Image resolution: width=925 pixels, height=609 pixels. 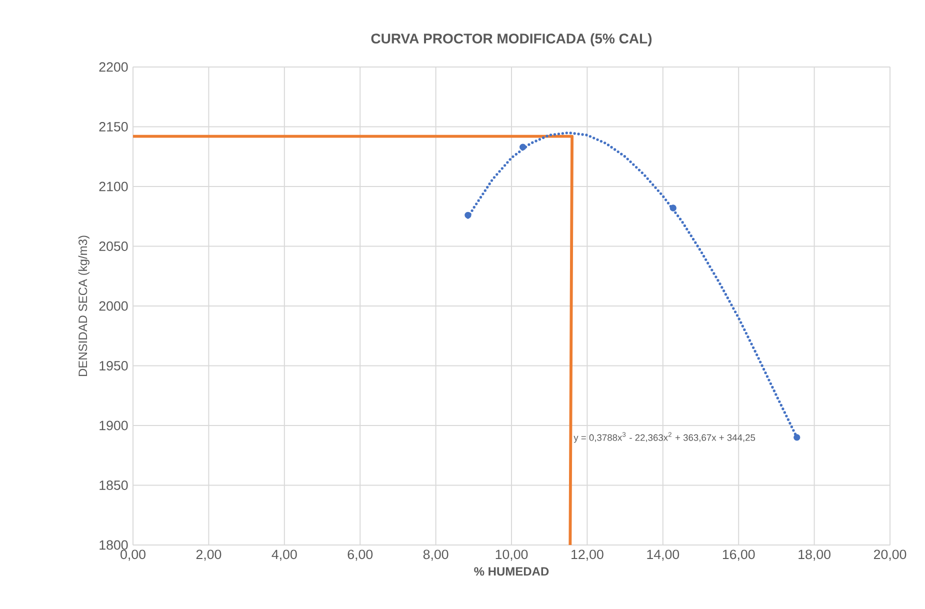 I want to click on y-tick-label: 2050, so click(x=113, y=246).